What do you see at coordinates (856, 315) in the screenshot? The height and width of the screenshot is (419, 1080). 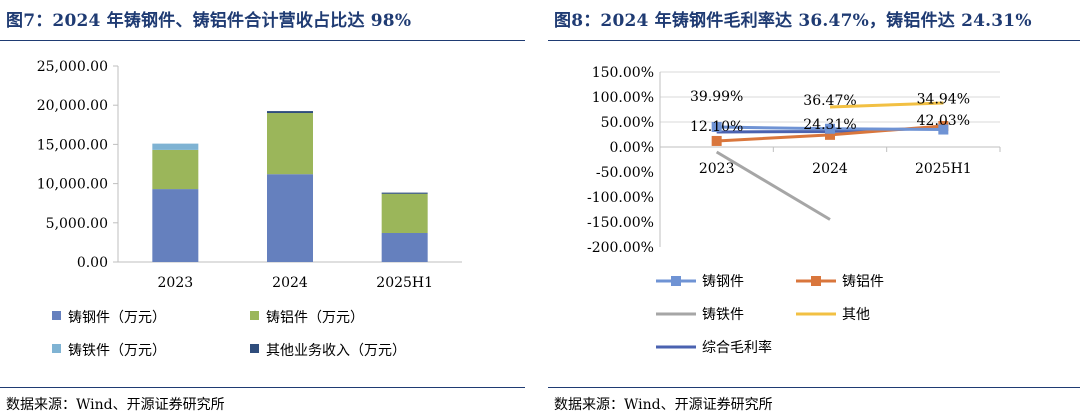 I see `legend-label: 其他` at bounding box center [856, 315].